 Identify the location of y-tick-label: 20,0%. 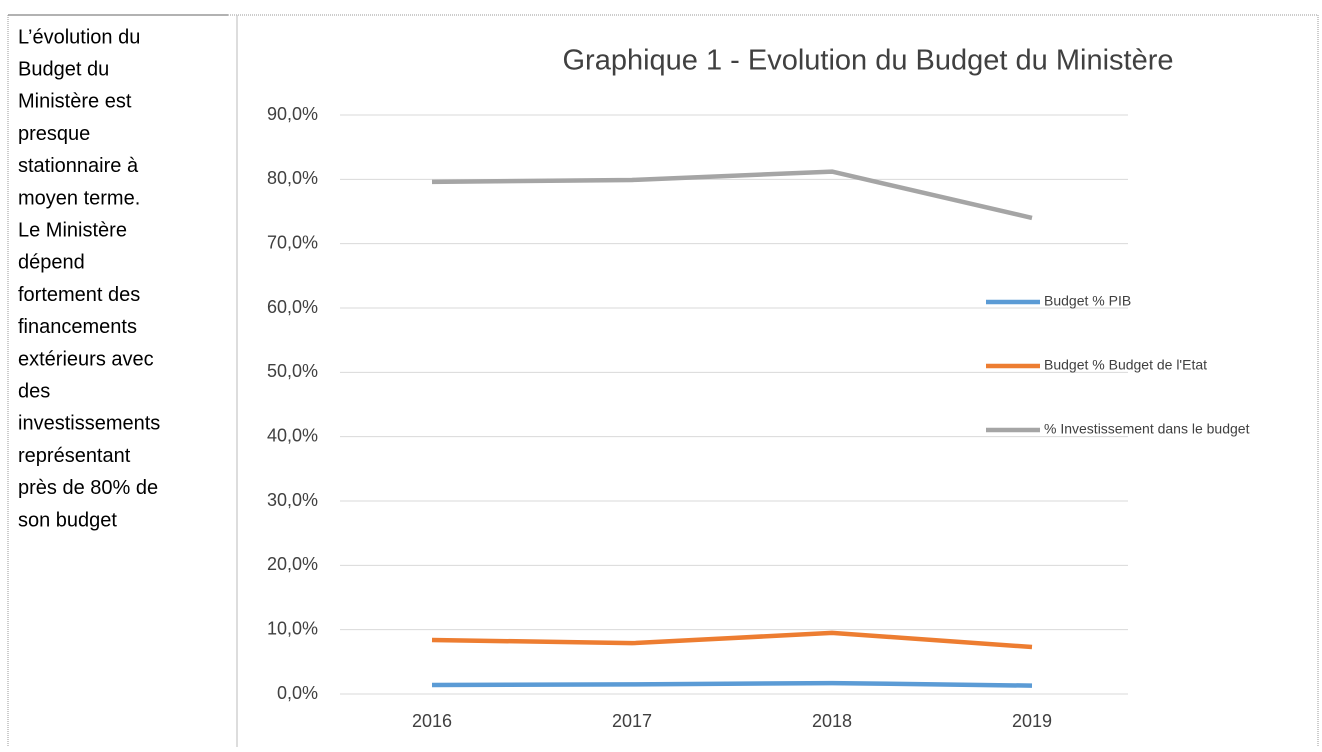
(292, 564).